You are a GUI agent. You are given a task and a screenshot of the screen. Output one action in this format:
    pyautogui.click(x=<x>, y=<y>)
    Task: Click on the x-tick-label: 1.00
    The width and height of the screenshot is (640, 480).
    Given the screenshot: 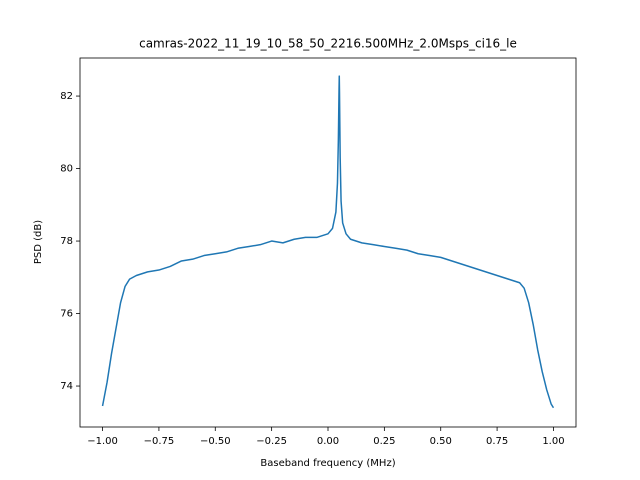 What is the action you would take?
    pyautogui.click(x=553, y=441)
    